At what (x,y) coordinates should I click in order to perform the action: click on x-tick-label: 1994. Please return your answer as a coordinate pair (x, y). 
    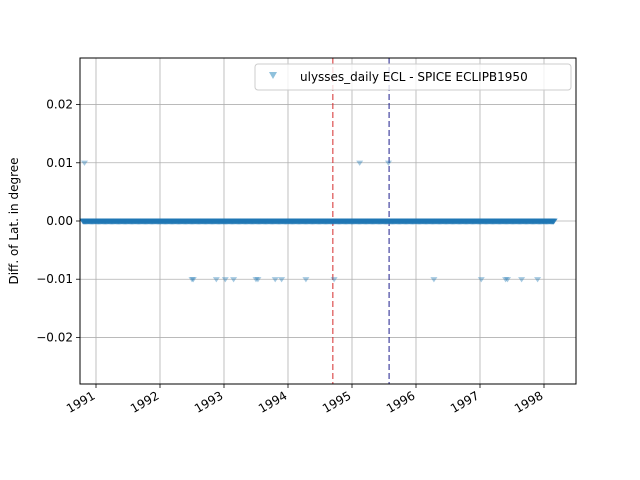
    Looking at the image, I should click on (272, 401).